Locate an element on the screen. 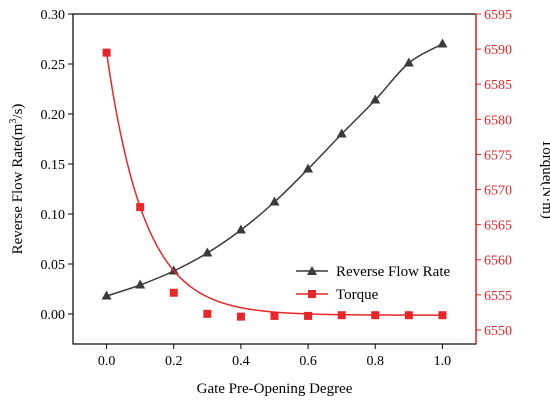  right-y-tick-label: 6570 is located at coordinates (498, 191).